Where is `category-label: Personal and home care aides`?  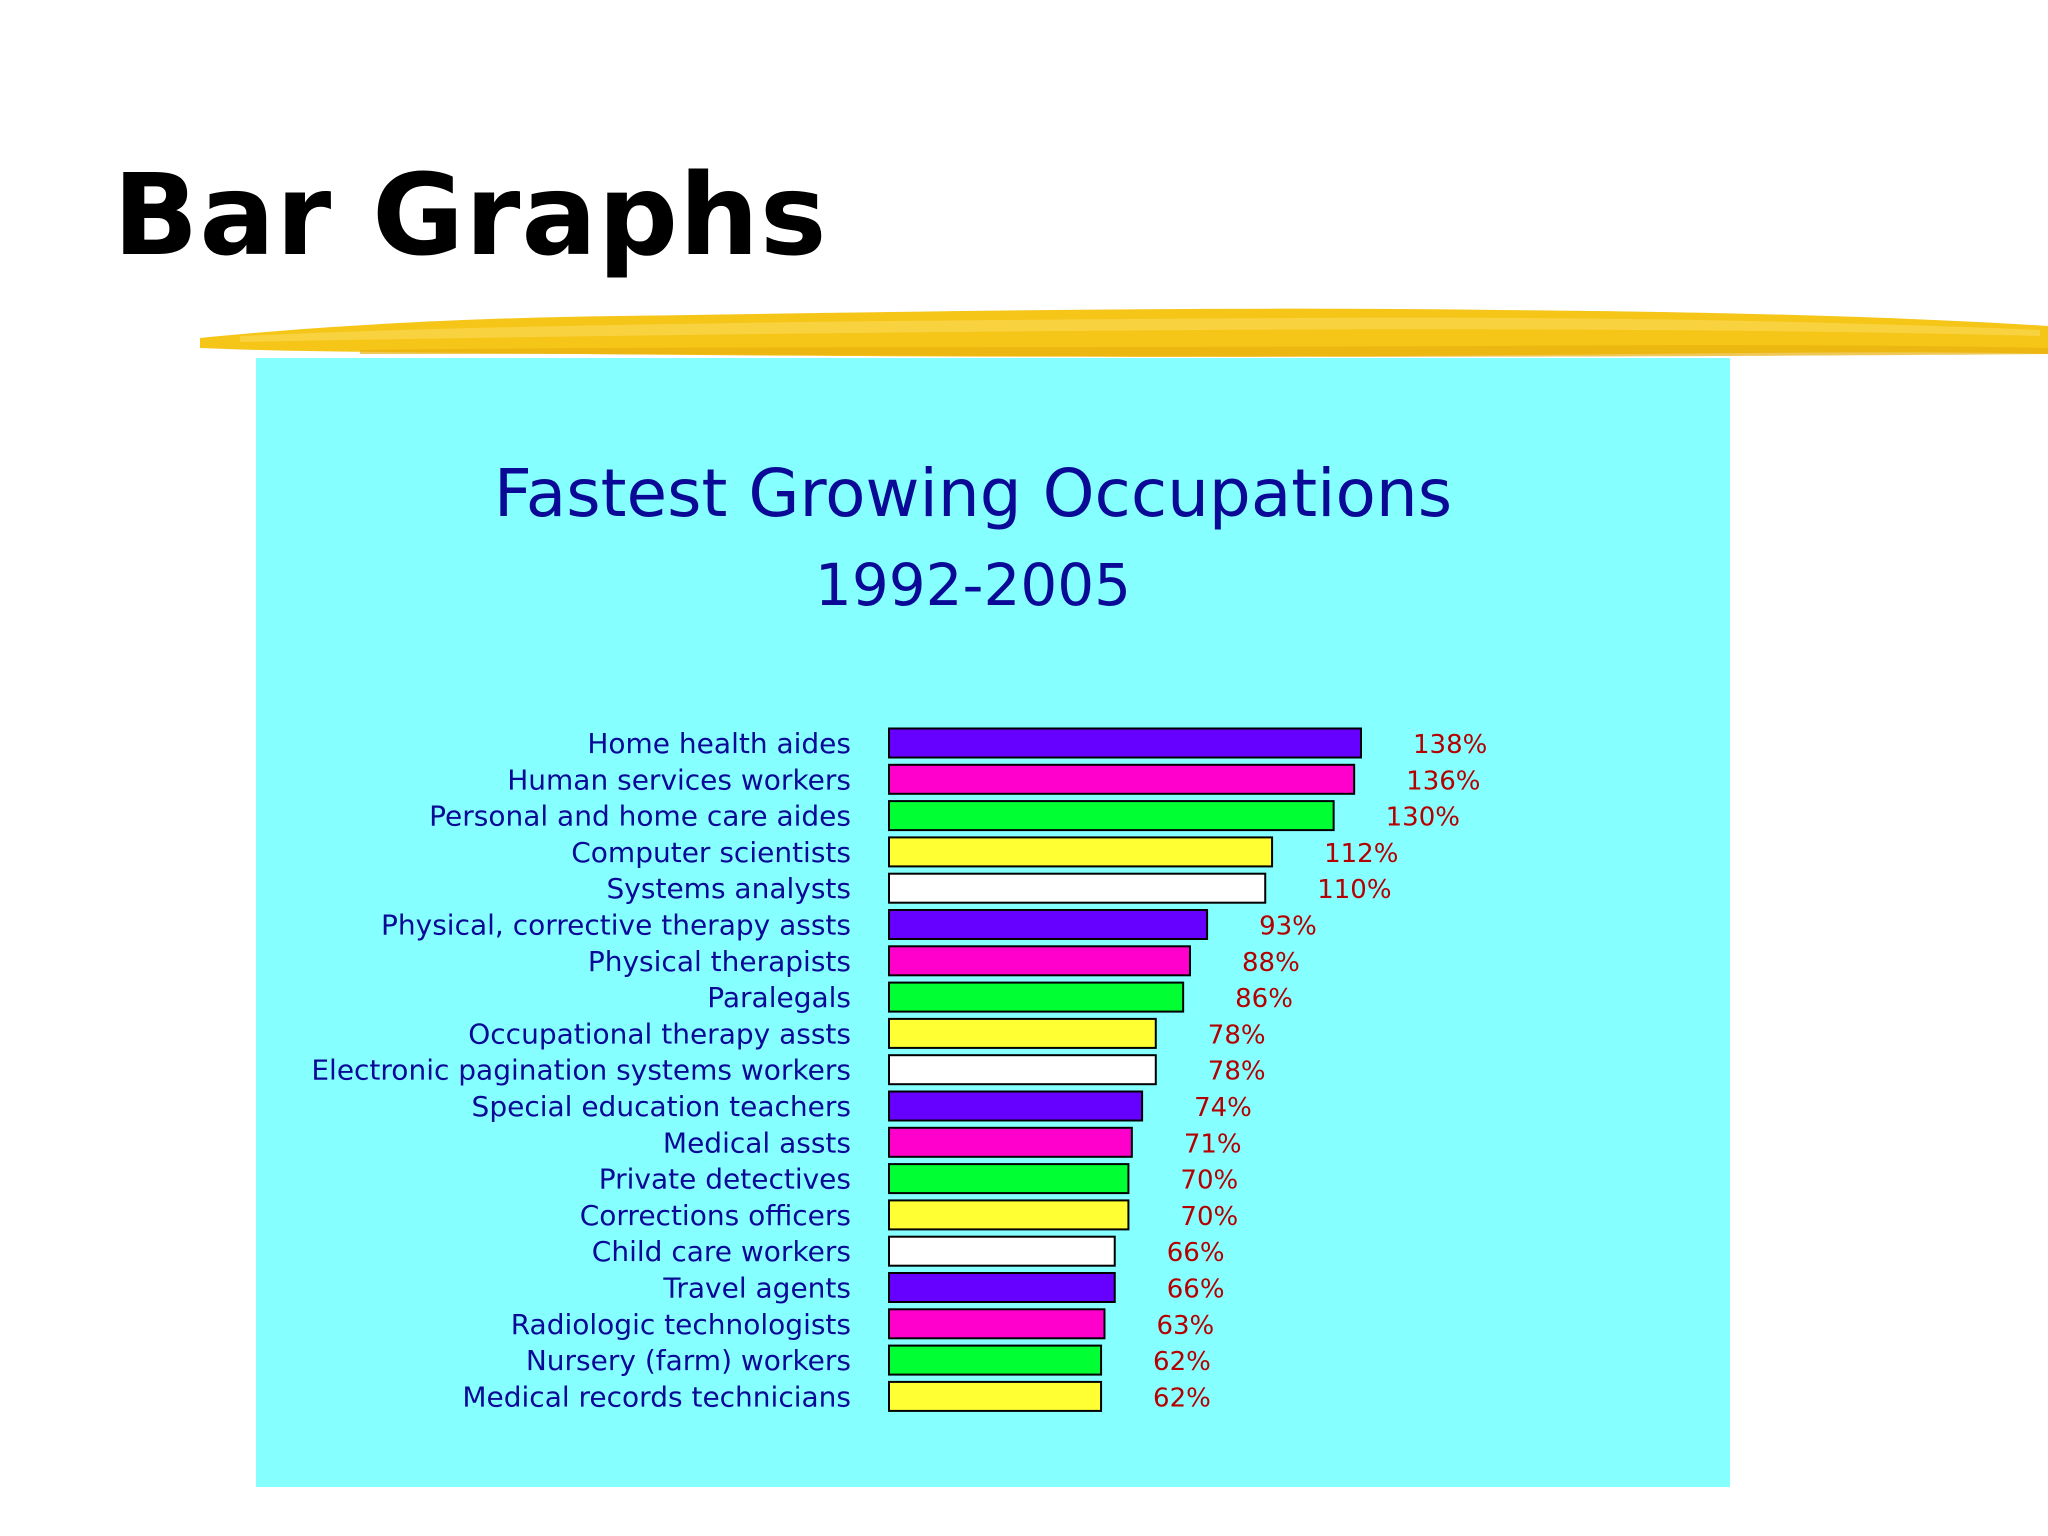 category-label: Personal and home care aides is located at coordinates (640, 816).